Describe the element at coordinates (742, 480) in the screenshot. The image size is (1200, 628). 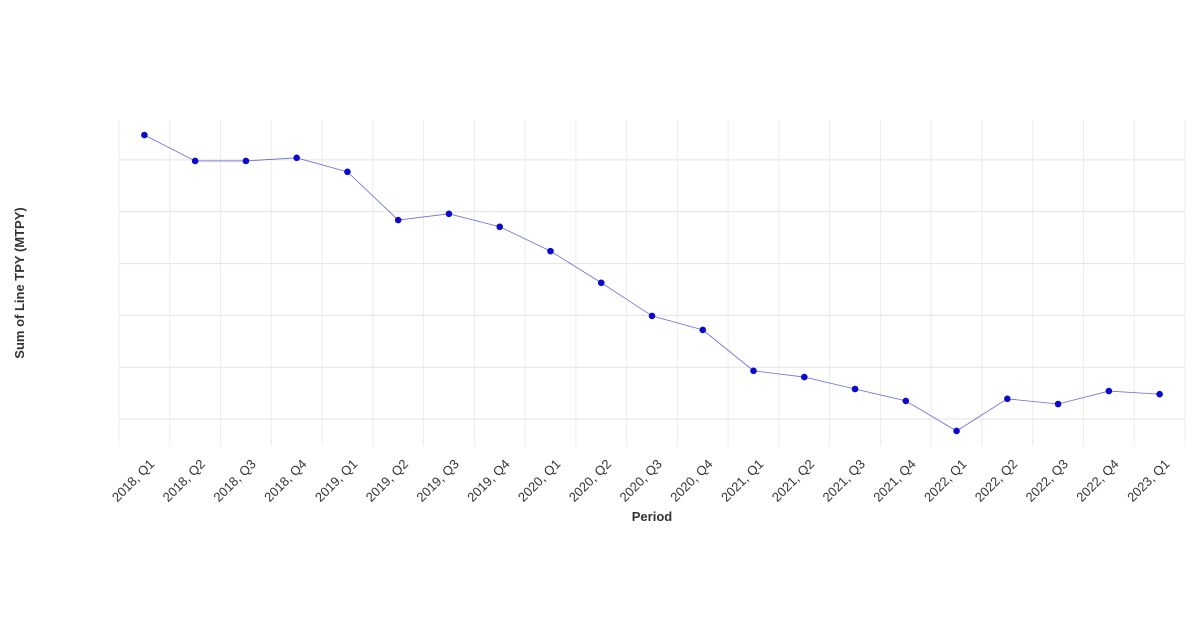
I see `x-tick-label: 2021, Q1` at that location.